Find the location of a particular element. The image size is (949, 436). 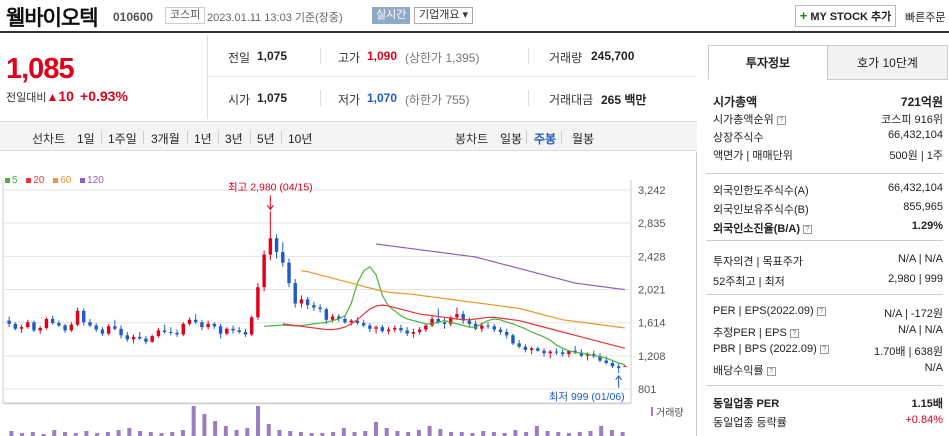

period-10y: 10년 is located at coordinates (300, 139).